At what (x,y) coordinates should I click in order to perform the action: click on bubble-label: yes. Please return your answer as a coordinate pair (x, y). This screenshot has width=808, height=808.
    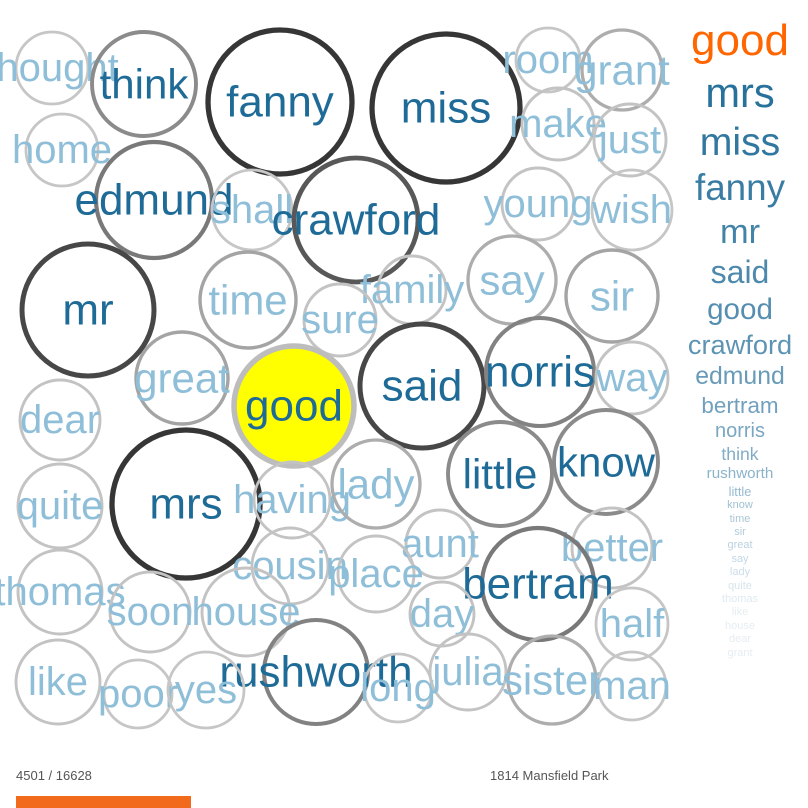
    Looking at the image, I should click on (206, 690).